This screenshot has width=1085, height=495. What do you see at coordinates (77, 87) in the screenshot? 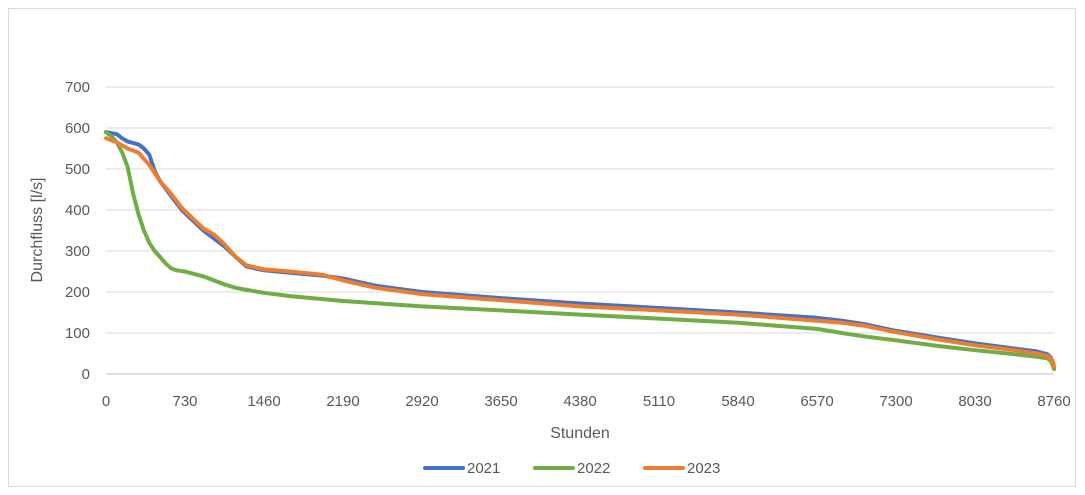
I see `y-tick-label: 700` at bounding box center [77, 87].